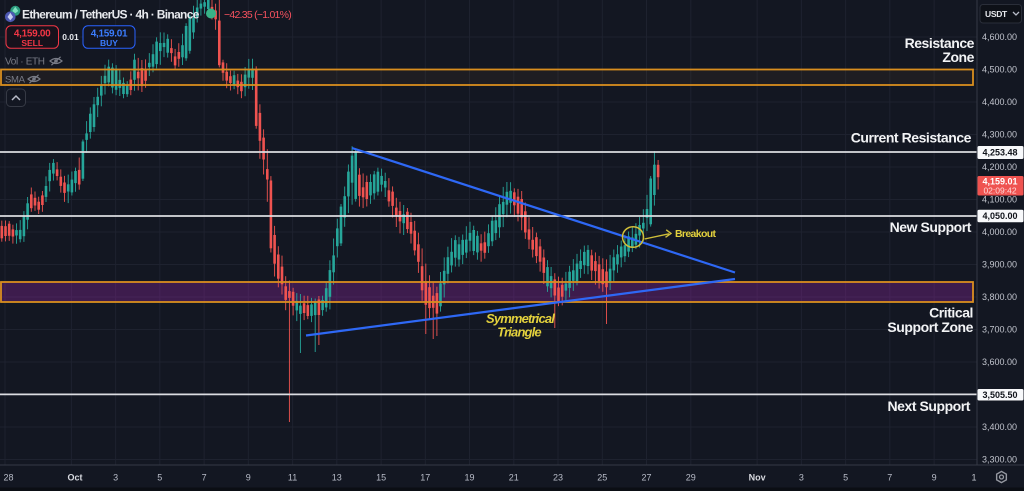 Image resolution: width=1024 pixels, height=491 pixels. Describe the element at coordinates (32, 43) in the screenshot. I see `svg-text: SELL` at that location.